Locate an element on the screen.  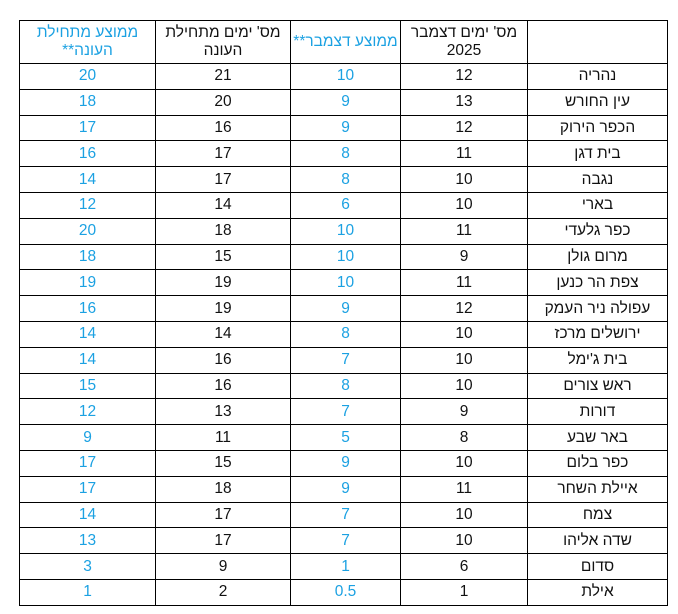
dec-avg-cell: 5 is located at coordinates (345, 437).